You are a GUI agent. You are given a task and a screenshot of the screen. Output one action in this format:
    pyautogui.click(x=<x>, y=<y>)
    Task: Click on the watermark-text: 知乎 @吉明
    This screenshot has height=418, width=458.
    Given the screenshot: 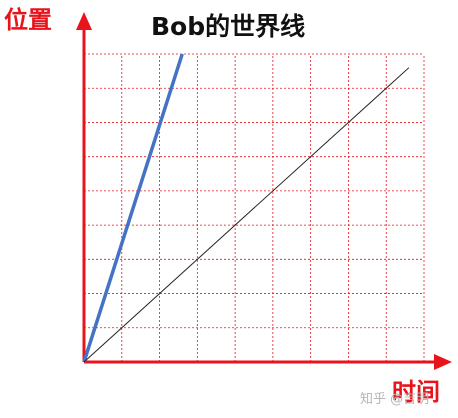 What is the action you would take?
    pyautogui.click(x=395, y=399)
    